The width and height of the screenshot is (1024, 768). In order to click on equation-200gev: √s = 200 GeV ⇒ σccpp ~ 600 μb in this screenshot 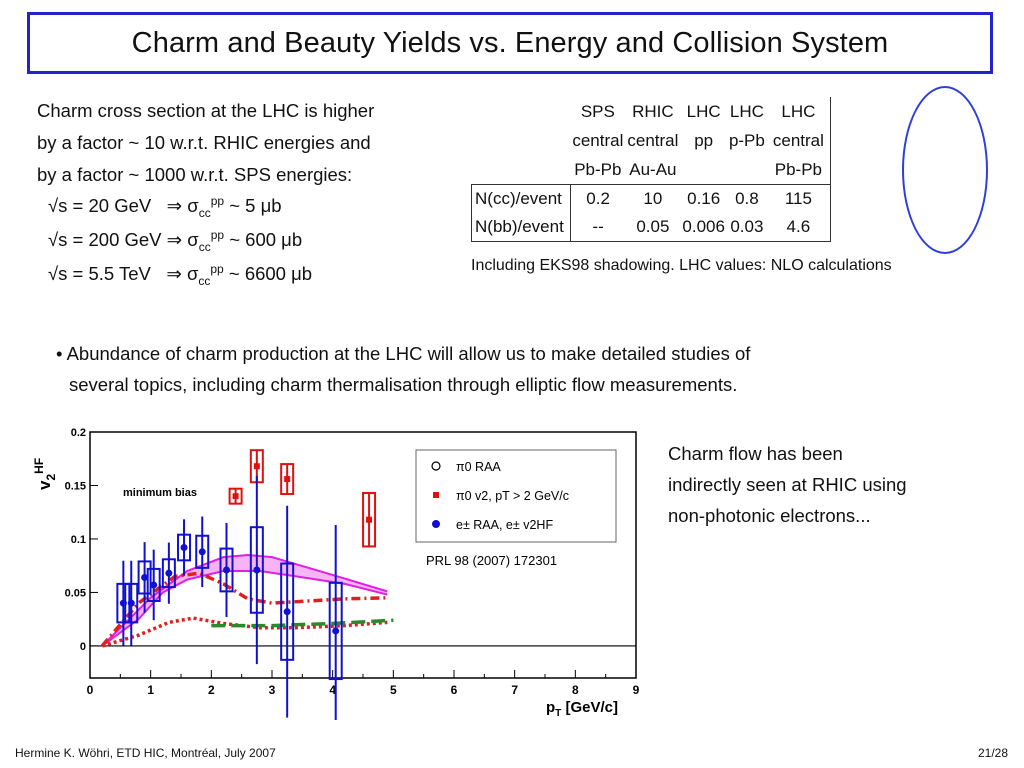, I will do `click(175, 241)`.